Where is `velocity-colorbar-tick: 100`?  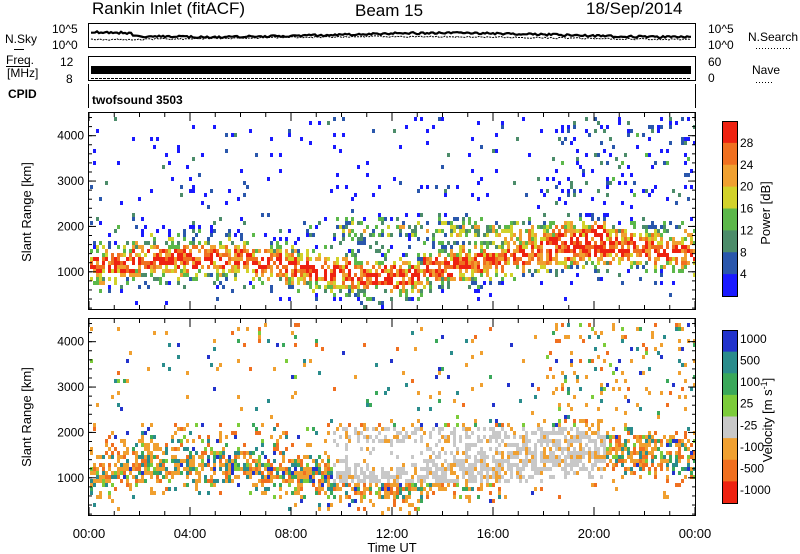
velocity-colorbar-tick: 100 is located at coordinates (750, 382).